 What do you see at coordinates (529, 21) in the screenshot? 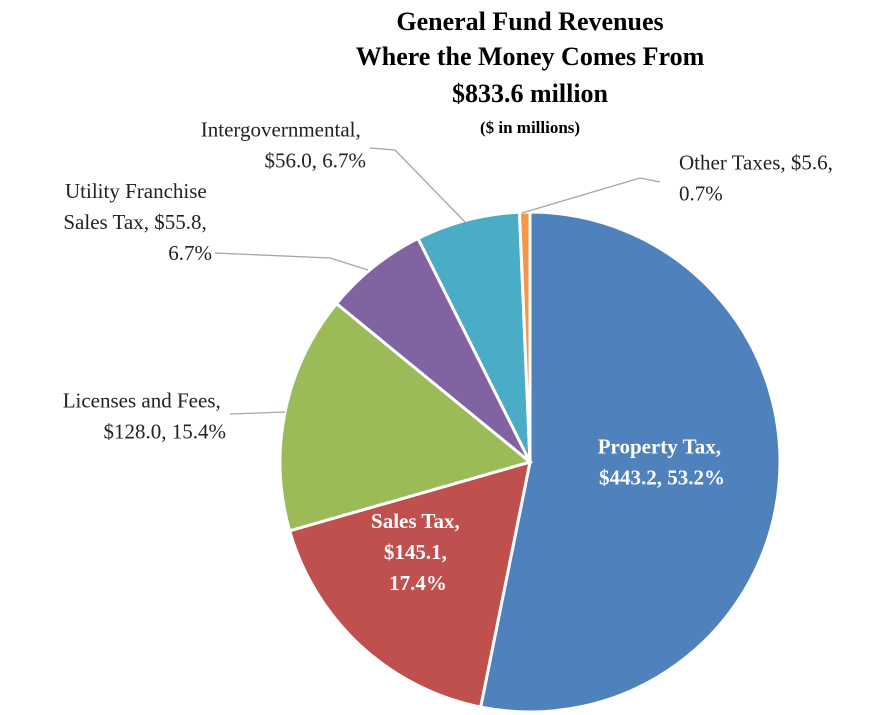
I see `chart-title: General Fund Revenues` at bounding box center [529, 21].